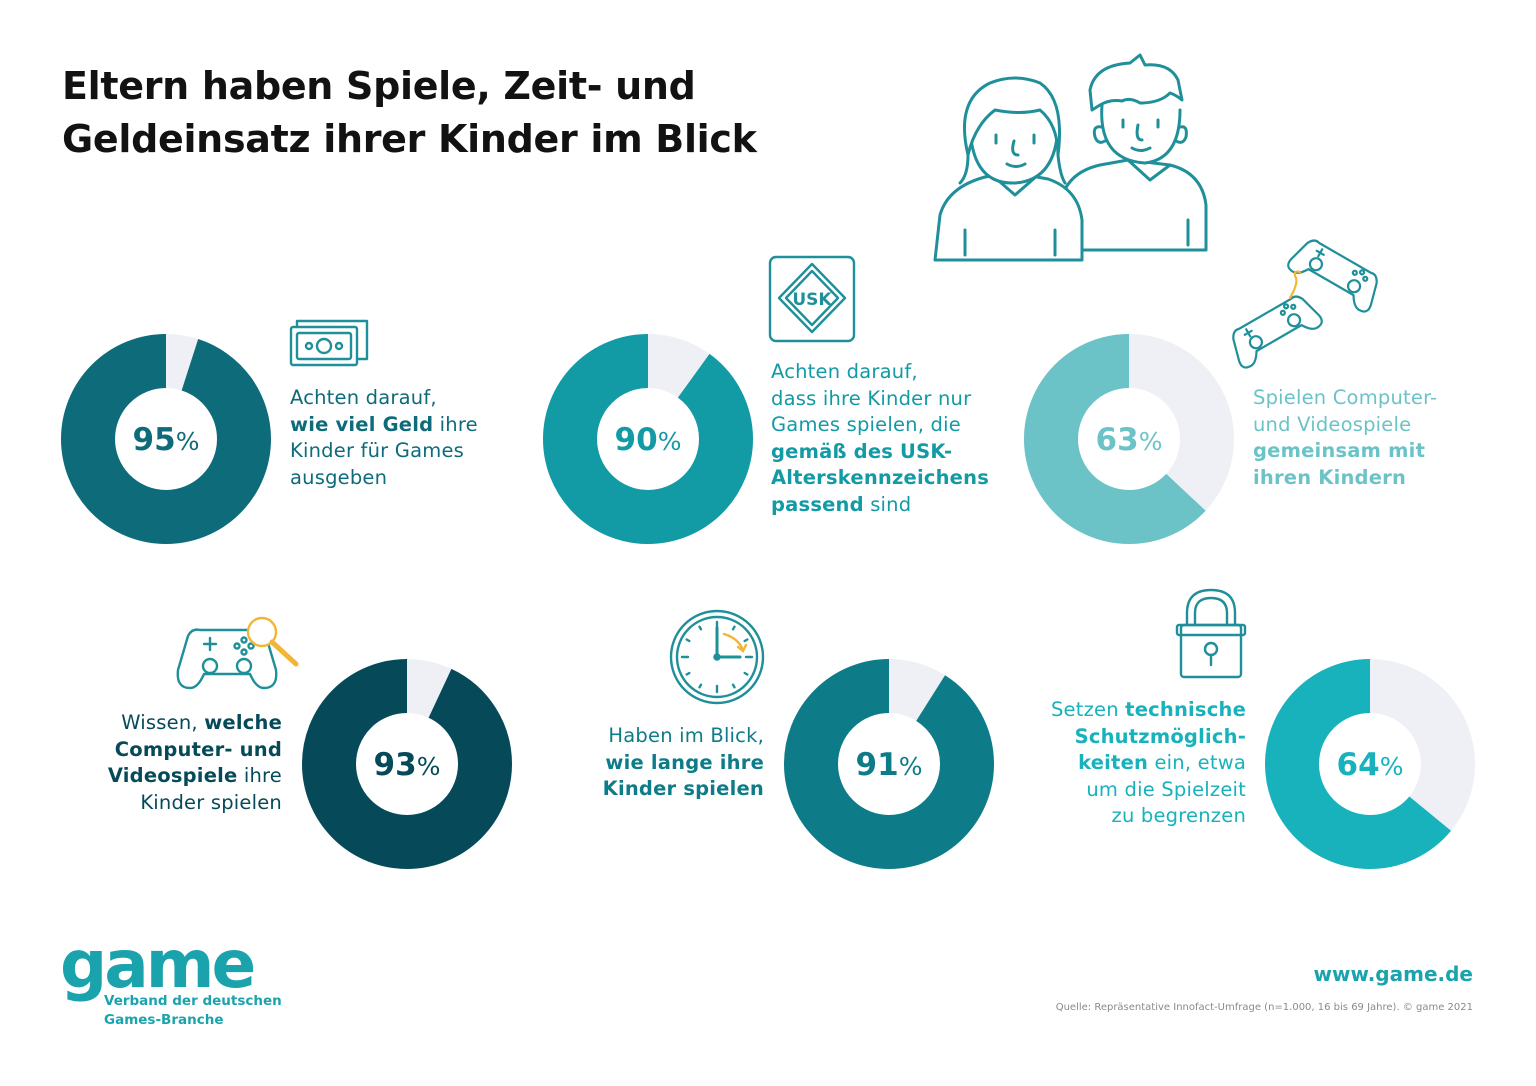 This screenshot has width=1536, height=1086. I want to click on description-line: passend sind, so click(880, 505).